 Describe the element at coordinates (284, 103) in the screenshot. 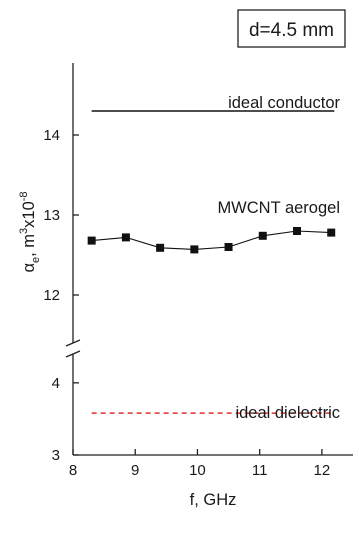

I see `series-label-ideal-conductor: ideal conductor` at that location.